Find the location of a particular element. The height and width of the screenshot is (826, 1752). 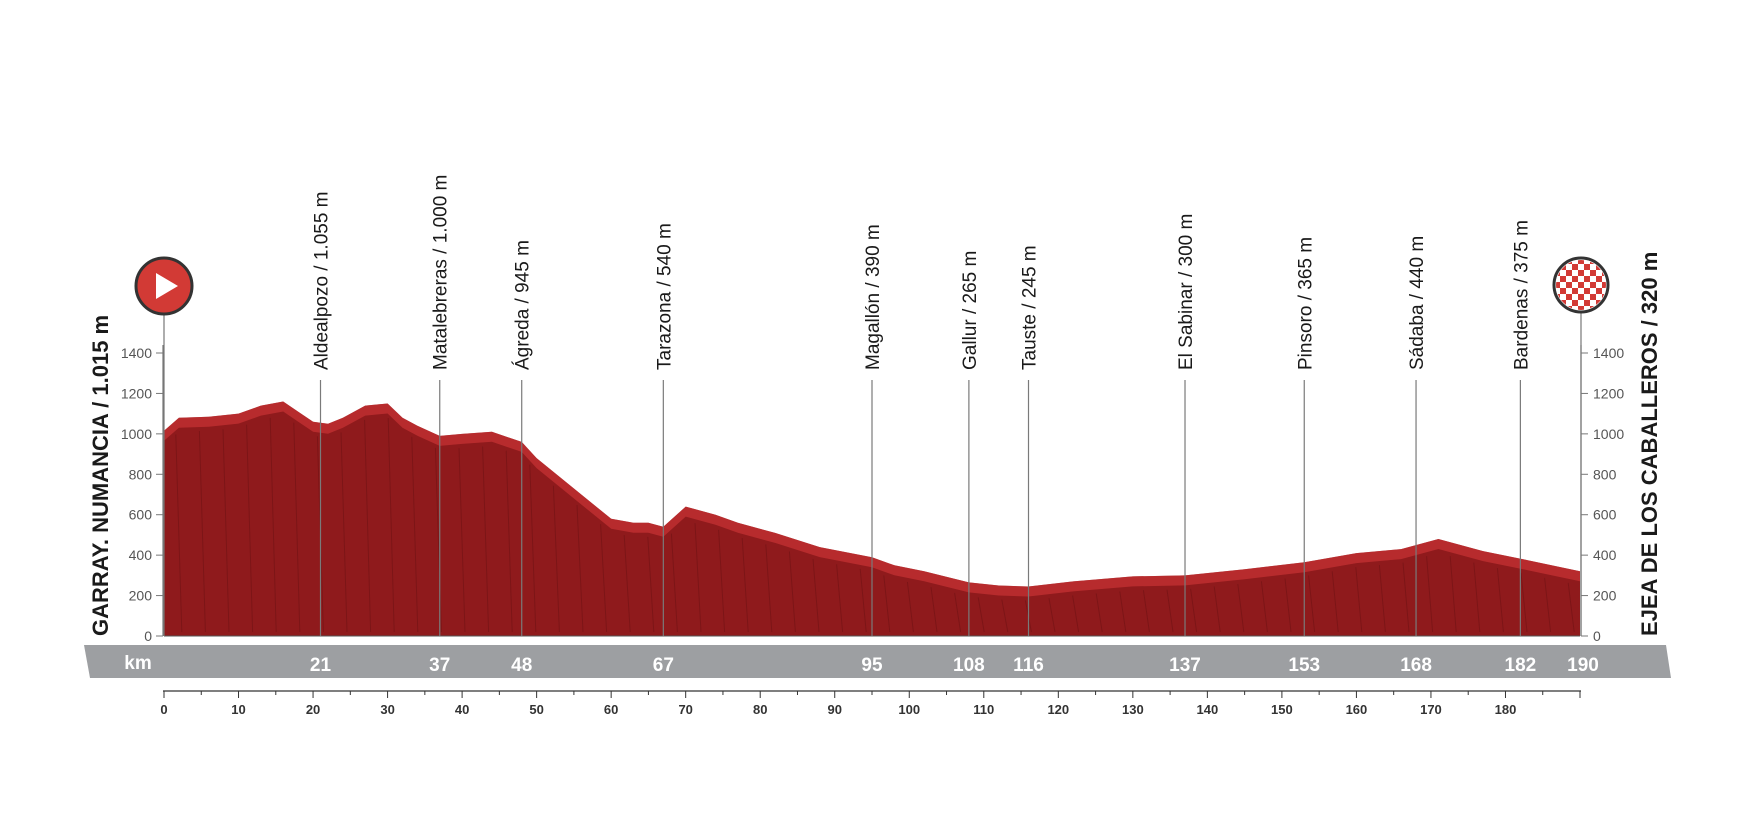

km-bar-values: 21 37 48 67 95 108 116 137 153 168 182 190 is located at coordinates (954, 665).